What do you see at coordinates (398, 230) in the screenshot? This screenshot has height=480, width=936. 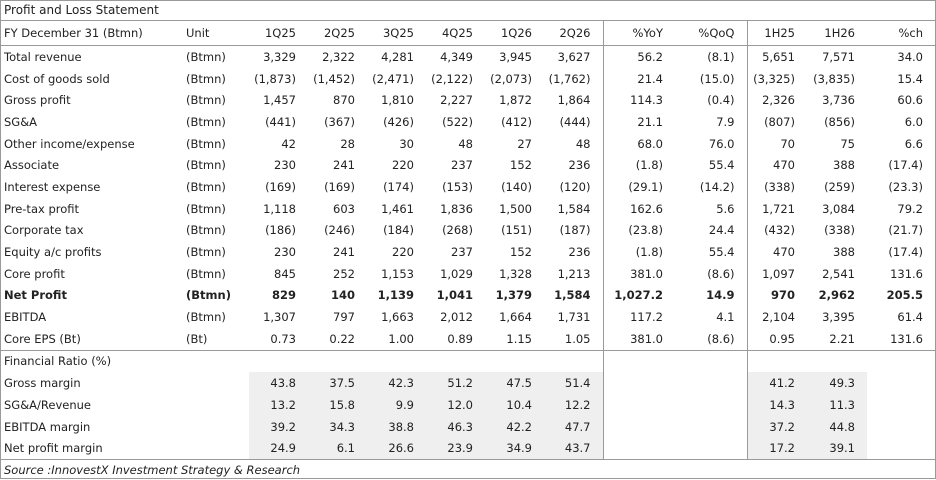 I see `quarter-value: (184)` at bounding box center [398, 230].